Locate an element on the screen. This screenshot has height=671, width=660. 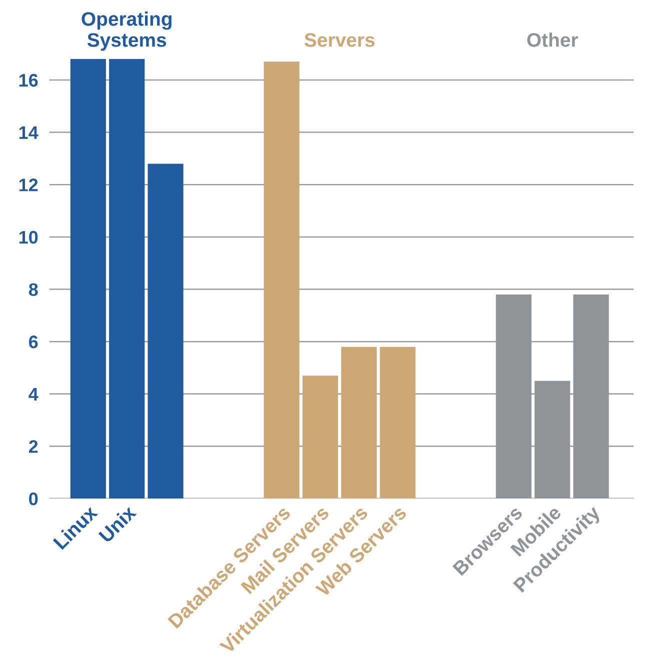
y-tick-label: 6 is located at coordinates (33, 342).